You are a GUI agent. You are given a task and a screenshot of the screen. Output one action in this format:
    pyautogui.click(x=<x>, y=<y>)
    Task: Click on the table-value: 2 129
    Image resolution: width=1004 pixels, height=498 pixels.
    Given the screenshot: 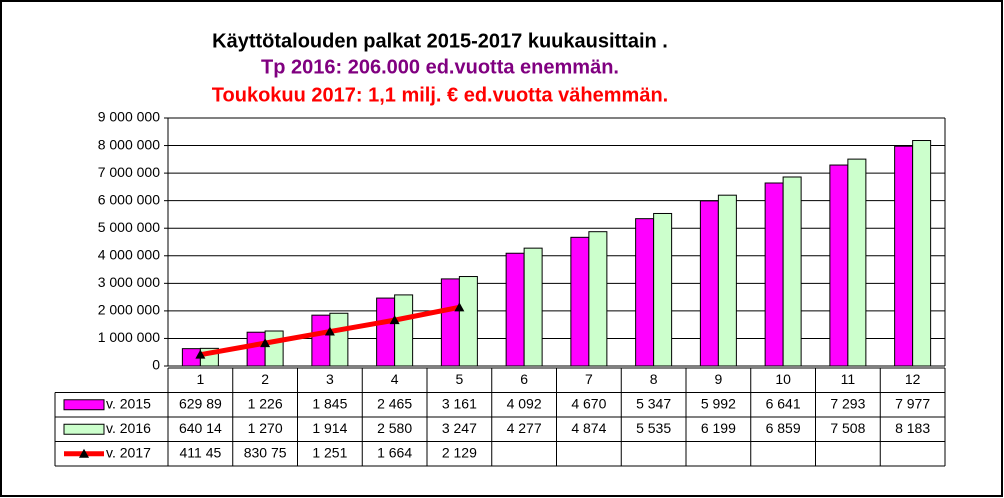 What is the action you would take?
    pyautogui.click(x=459, y=452)
    